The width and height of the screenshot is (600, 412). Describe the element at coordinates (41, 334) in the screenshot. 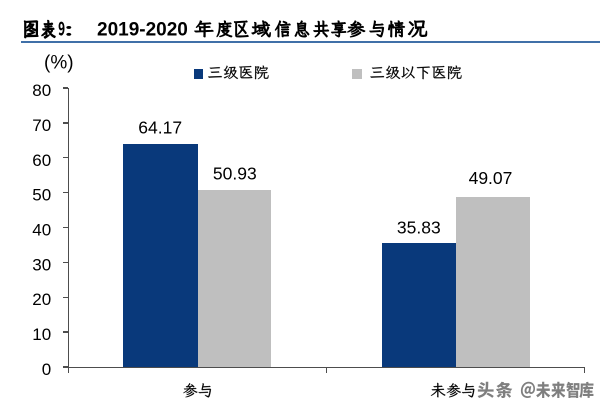

I see `svg-text: 10` at that location.